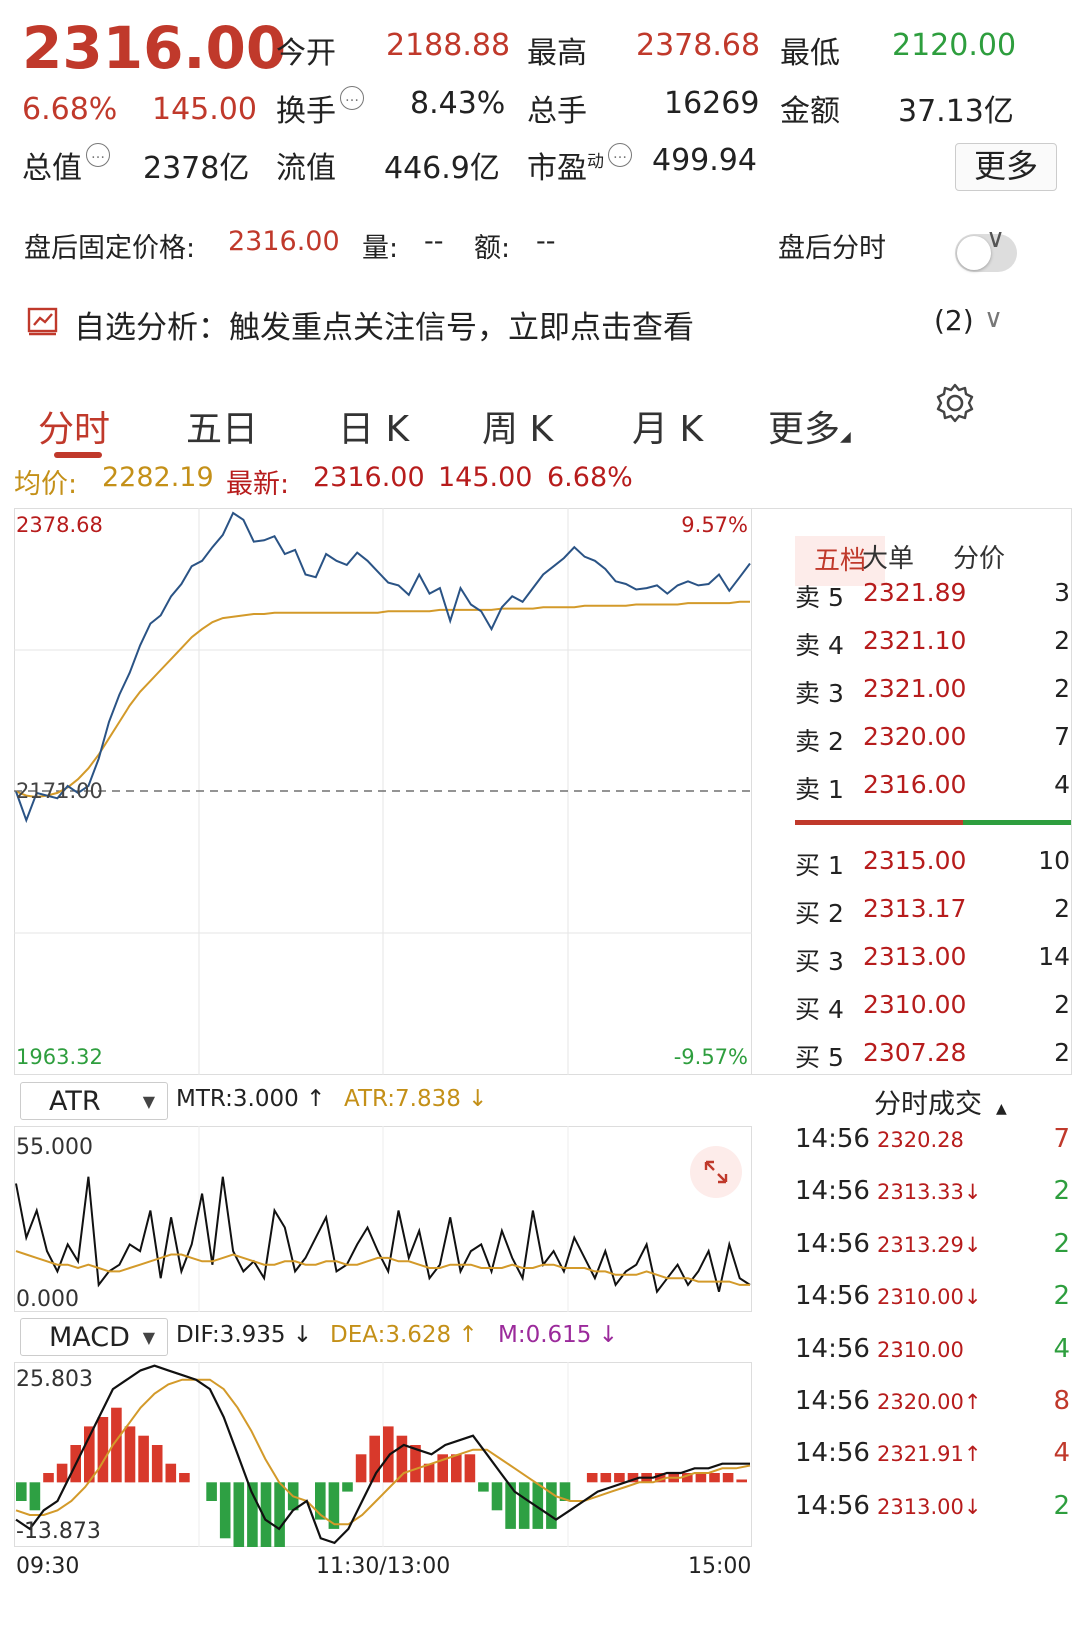 This screenshot has height=1647, width=1080. What do you see at coordinates (59, 525) in the screenshot?
I see `y-axis-top-label: 2378.68` at bounding box center [59, 525].